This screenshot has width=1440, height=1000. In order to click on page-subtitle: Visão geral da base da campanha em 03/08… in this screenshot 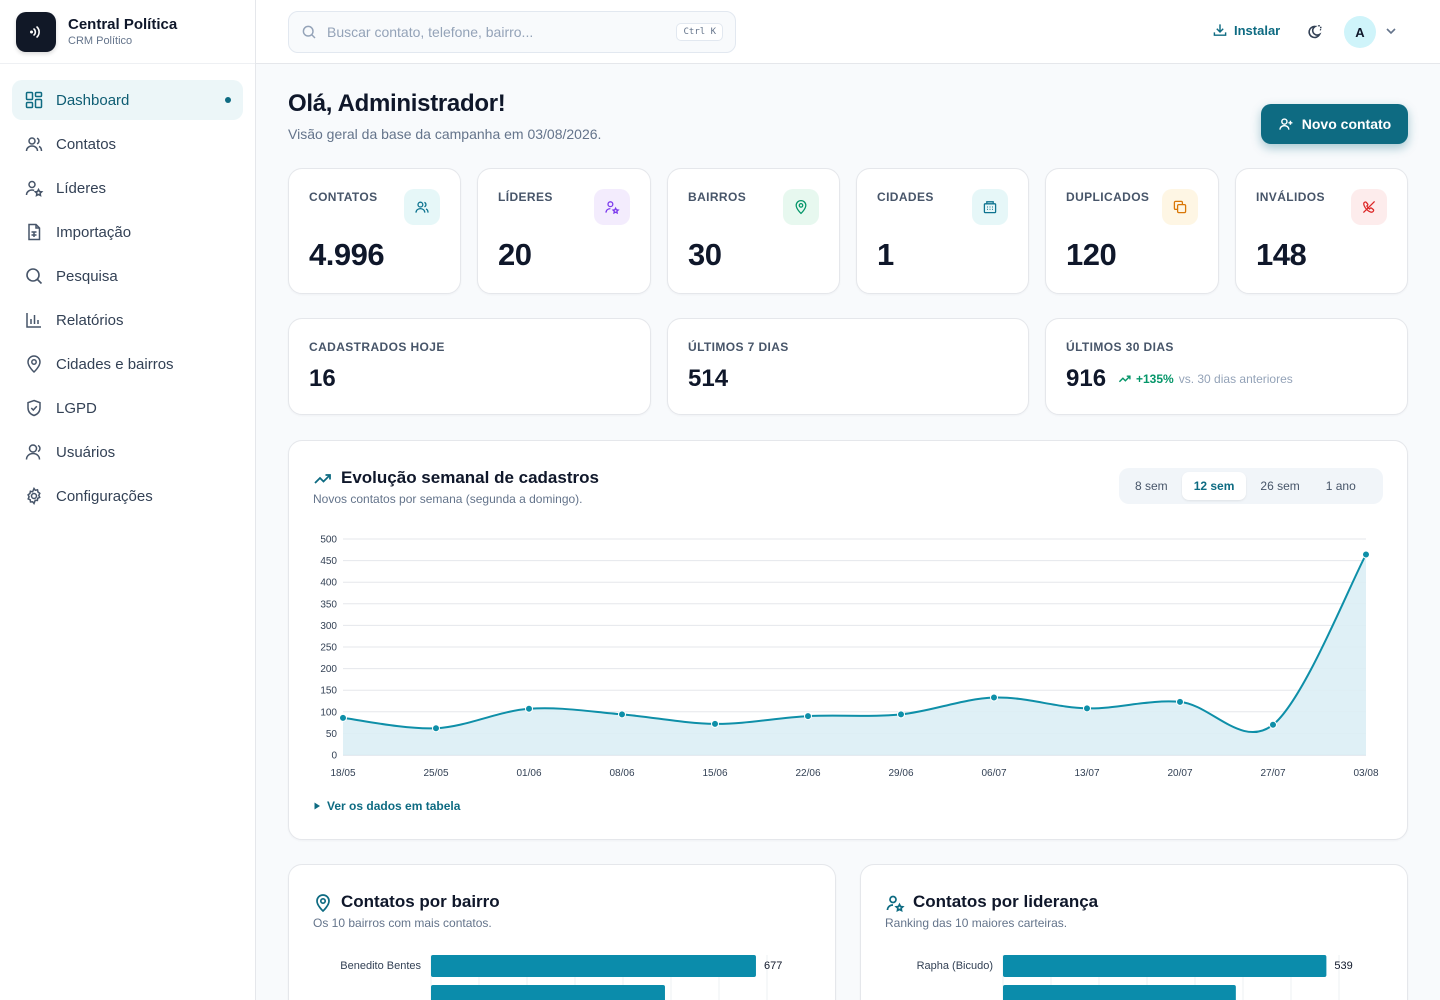, I will do `click(445, 134)`.